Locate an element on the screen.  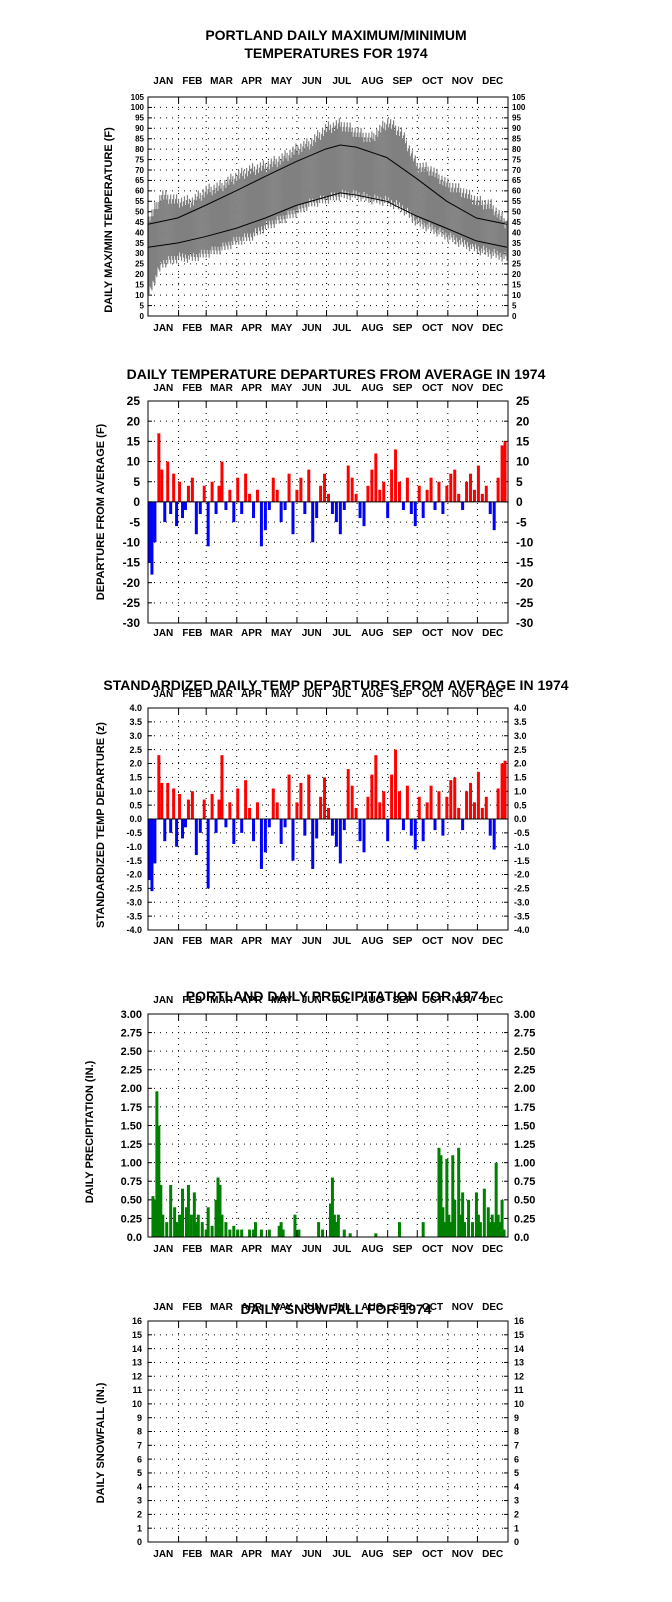
y-tick-label: 13 is located at coordinates (519, 1363).